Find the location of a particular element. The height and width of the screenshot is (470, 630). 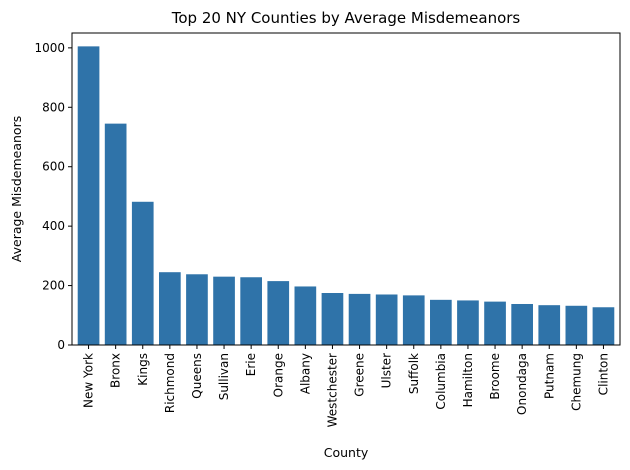

x-tick-label: Bronx is located at coordinates (116, 370).